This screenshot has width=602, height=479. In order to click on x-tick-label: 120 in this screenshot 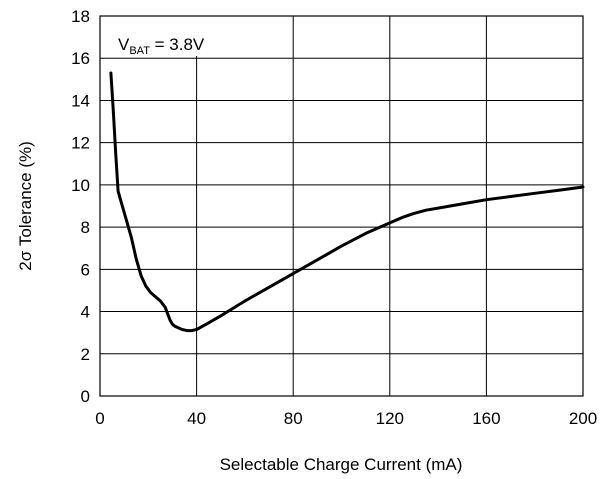, I will do `click(390, 418)`.